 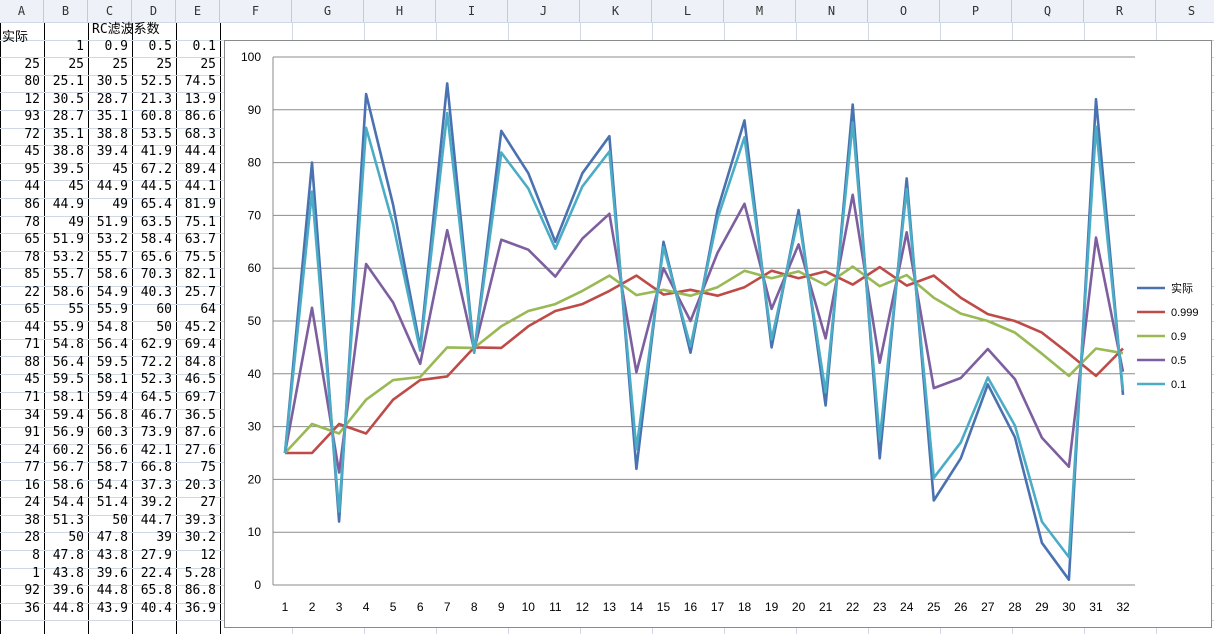 I want to click on data-cell: 60.2, so click(x=68, y=450).